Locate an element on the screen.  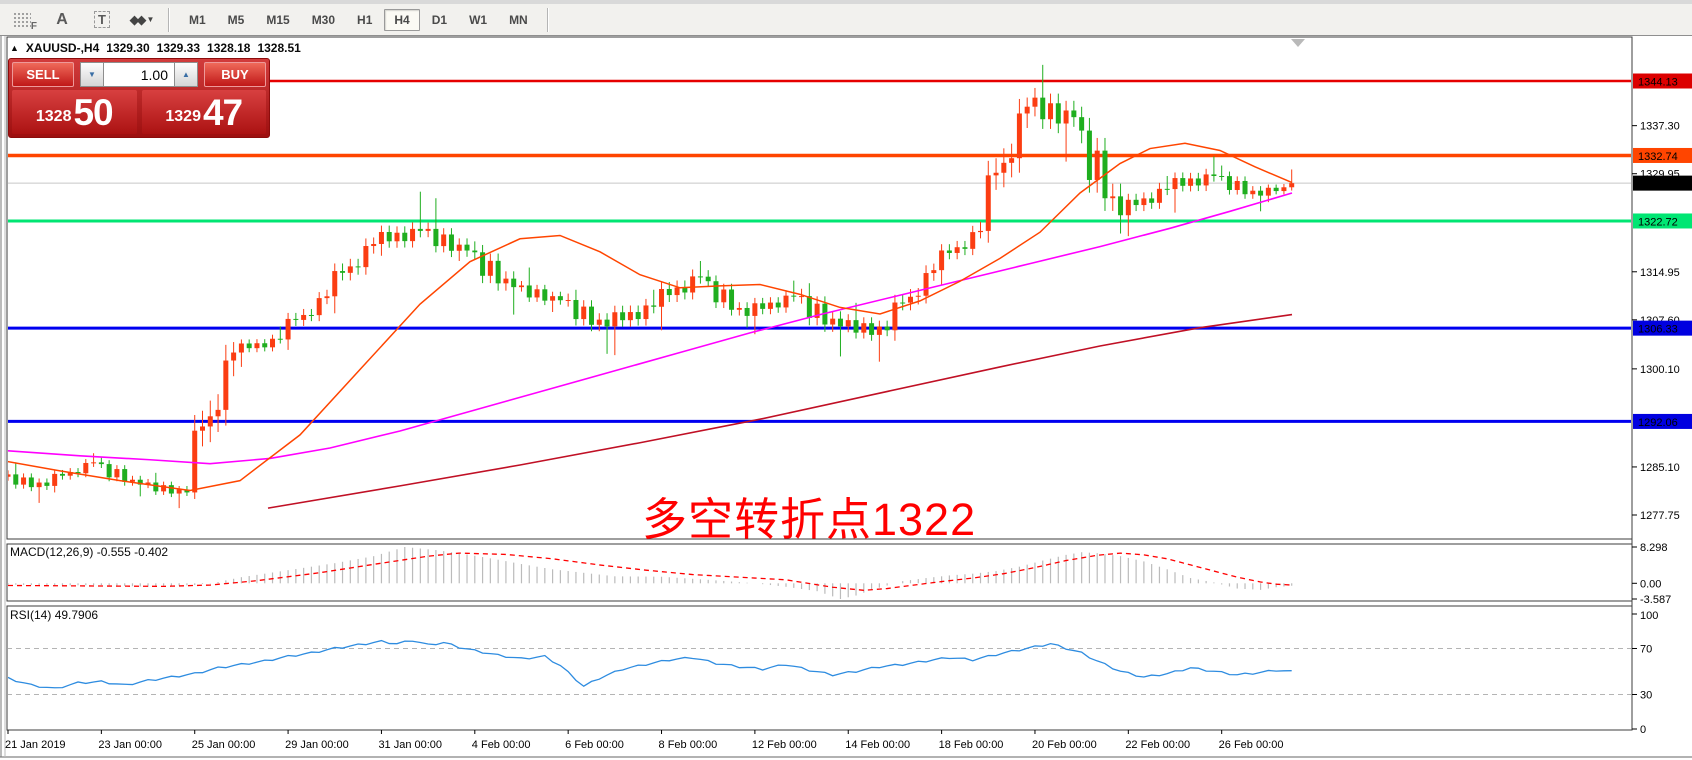
chart-properties-icon: F is located at coordinates (22, 20).